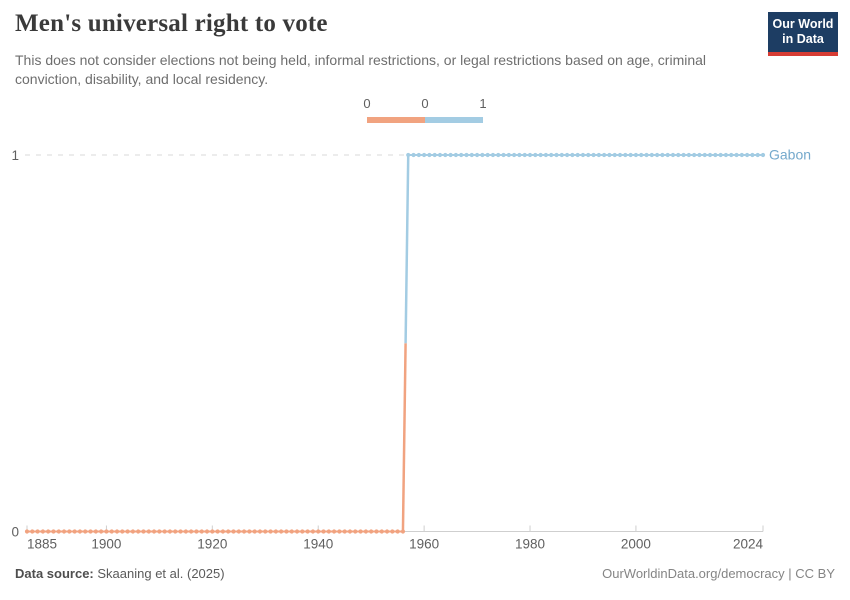 This screenshot has width=850, height=600. What do you see at coordinates (106, 544) in the screenshot?
I see `x-tick-label: 1900` at bounding box center [106, 544].